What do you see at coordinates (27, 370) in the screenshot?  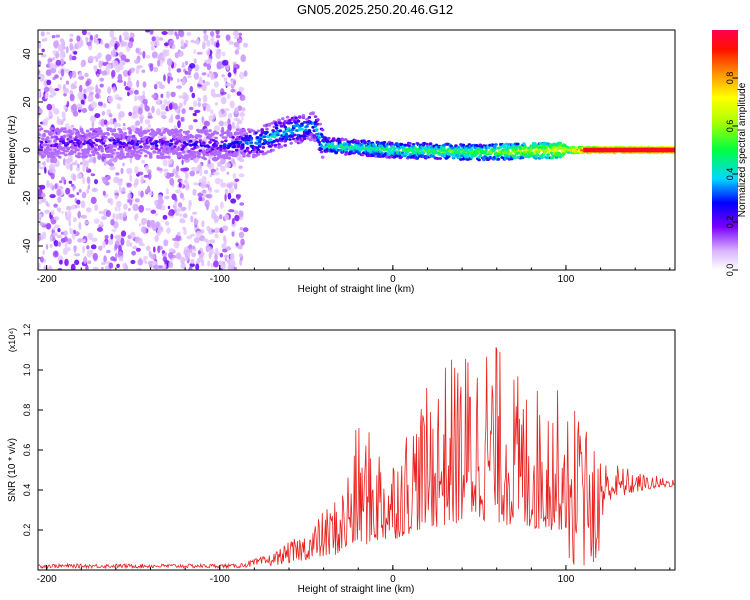 I see `y-tick-label: 1.0` at bounding box center [27, 370].